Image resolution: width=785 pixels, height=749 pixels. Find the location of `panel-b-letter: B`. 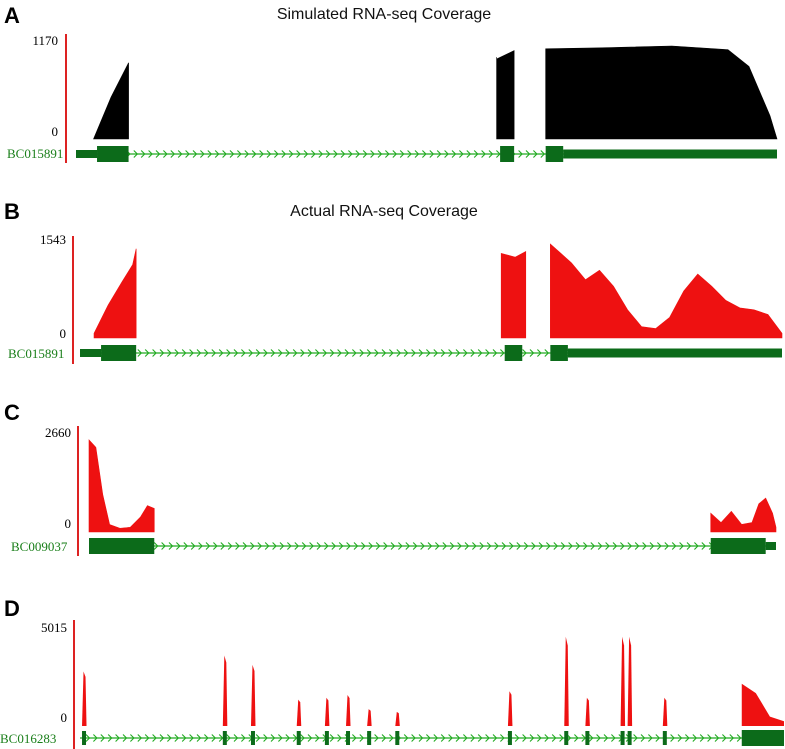

panel-b-letter: B is located at coordinates (12, 211).